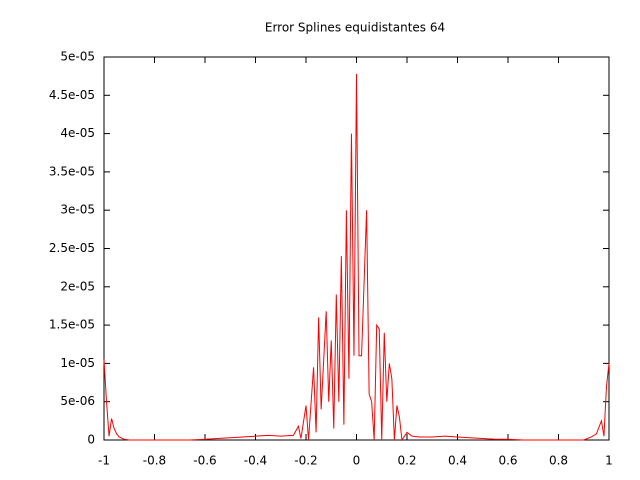 This screenshot has height=480, width=640. What do you see at coordinates (77, 133) in the screenshot?
I see `y-tick-label: 4e-05` at bounding box center [77, 133].